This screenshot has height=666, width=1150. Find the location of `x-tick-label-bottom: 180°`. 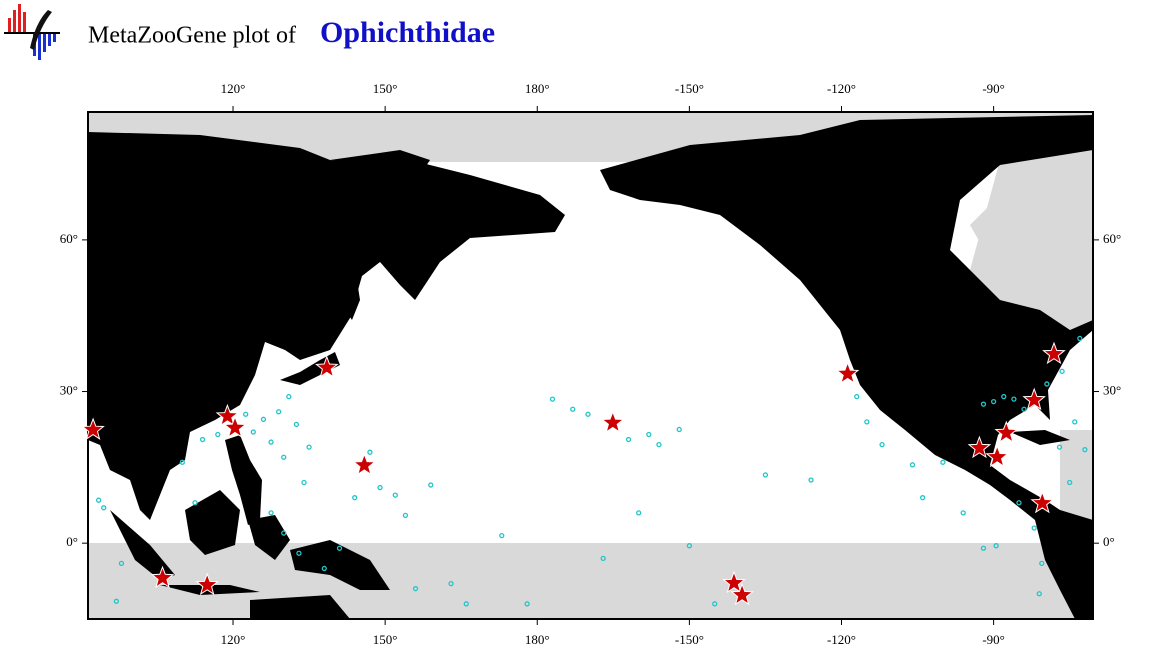

x-tick-label-bottom: 180° is located at coordinates (537, 639).